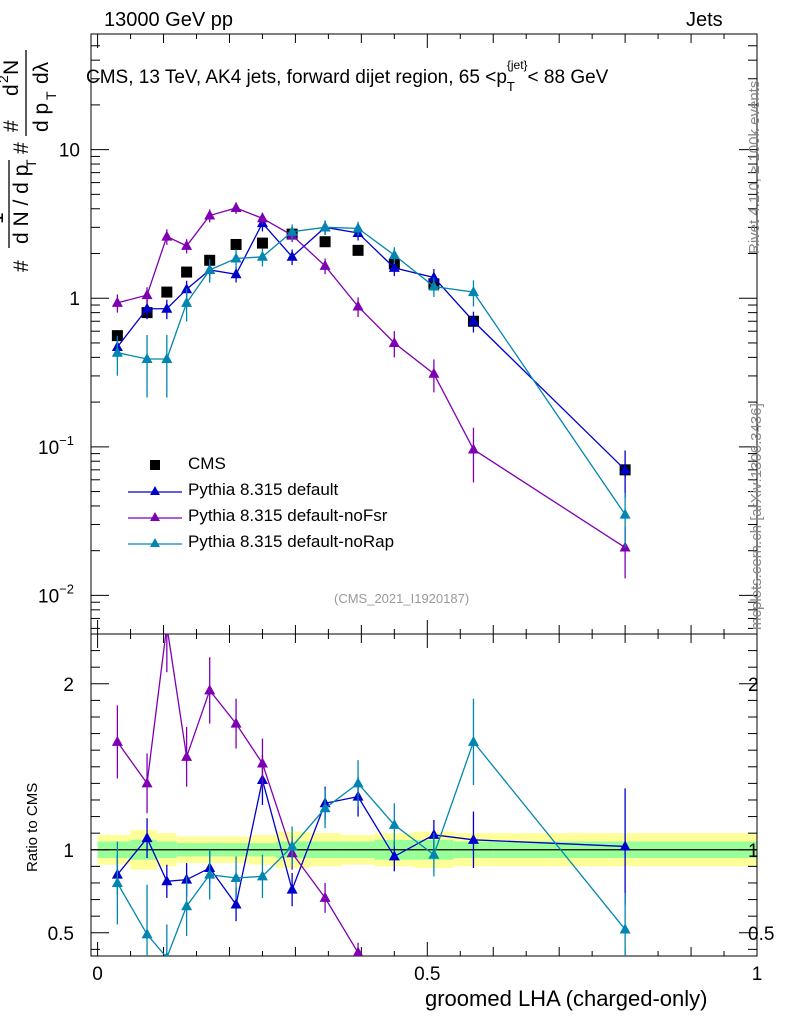 The height and width of the screenshot is (1024, 786). I want to click on y-tick-label: 10⁻², so click(56, 594).